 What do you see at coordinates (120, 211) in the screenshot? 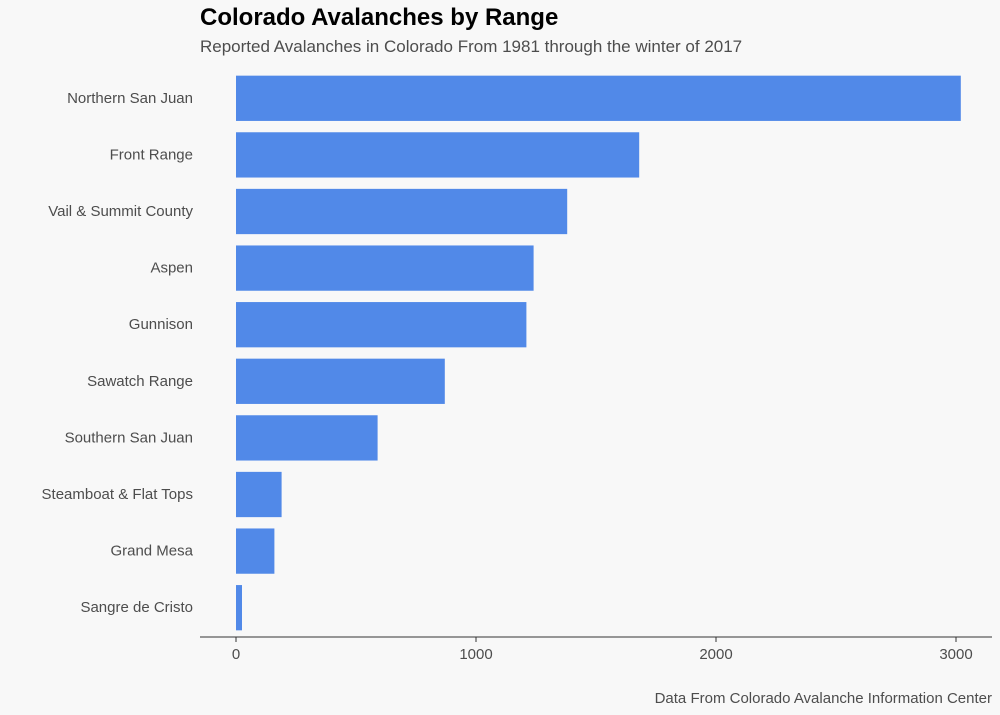
I see `category-label: Vail & Summit County` at bounding box center [120, 211].